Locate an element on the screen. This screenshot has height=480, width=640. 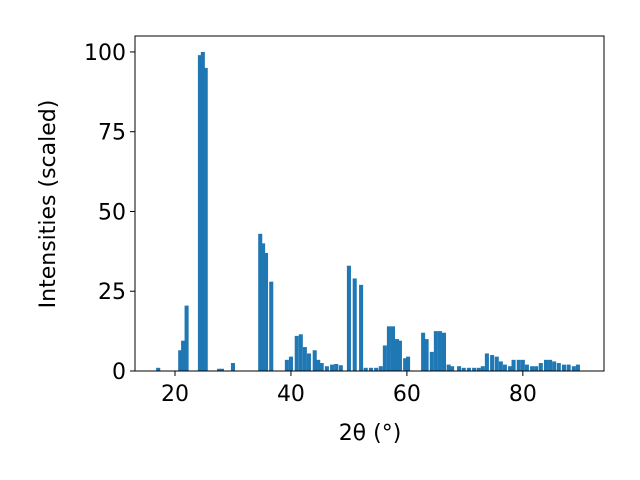
x-tick-label: 20 is located at coordinates (175, 394).